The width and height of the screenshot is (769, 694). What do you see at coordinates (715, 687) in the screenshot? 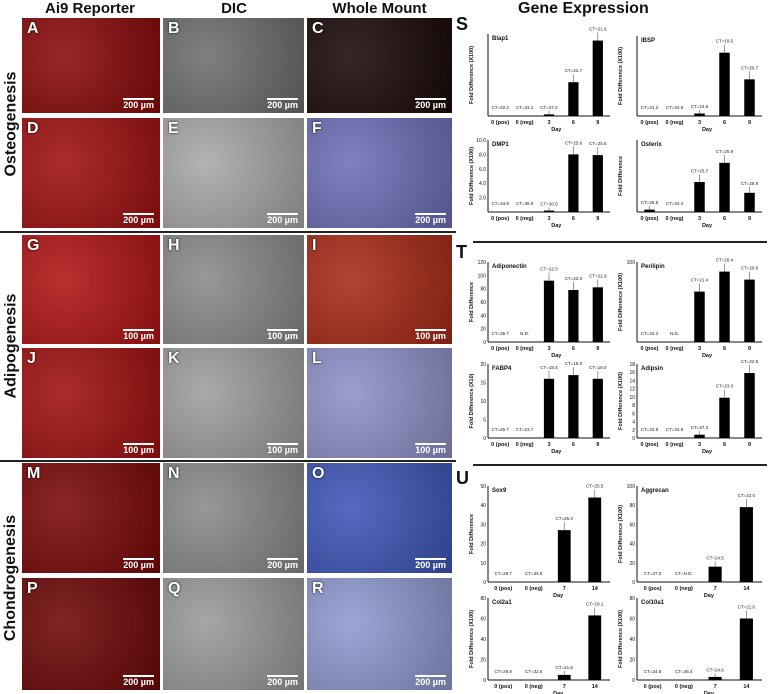
I see `chart-col10a1-xtick: 7` at bounding box center [715, 687].